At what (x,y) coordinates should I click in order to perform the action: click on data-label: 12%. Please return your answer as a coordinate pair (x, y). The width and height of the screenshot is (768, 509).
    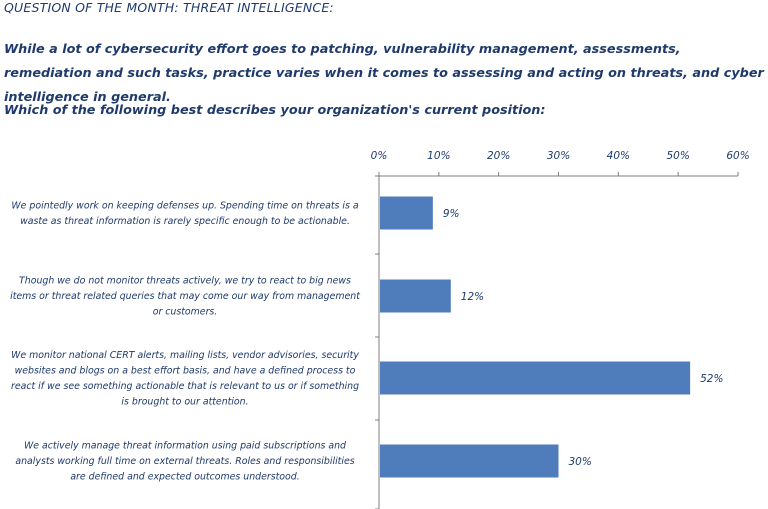
    Looking at the image, I should click on (472, 297).